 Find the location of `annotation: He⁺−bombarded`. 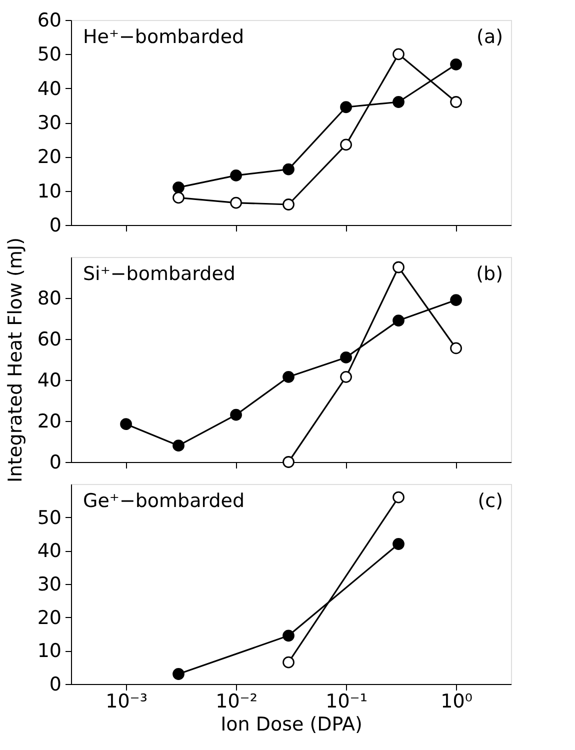

annotation: He⁺−bombarded is located at coordinates (163, 37).